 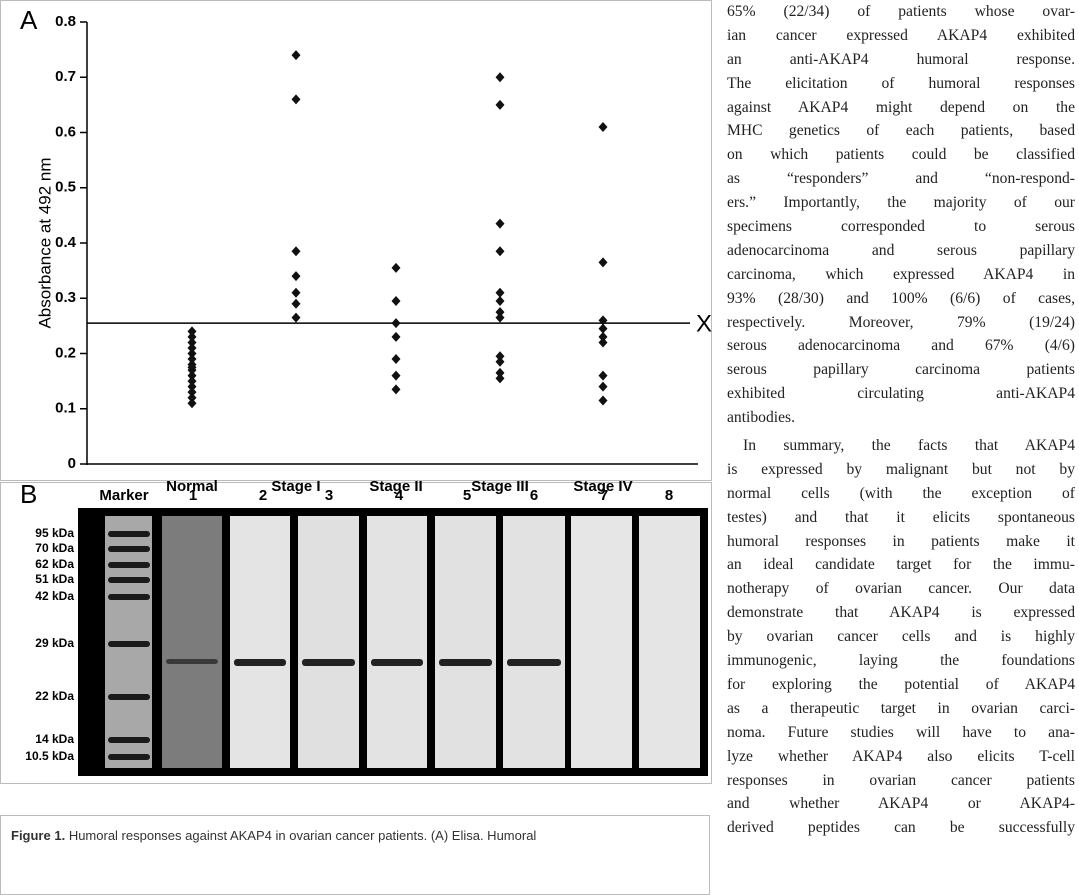 I want to click on lane-label: 8, so click(x=669, y=495).